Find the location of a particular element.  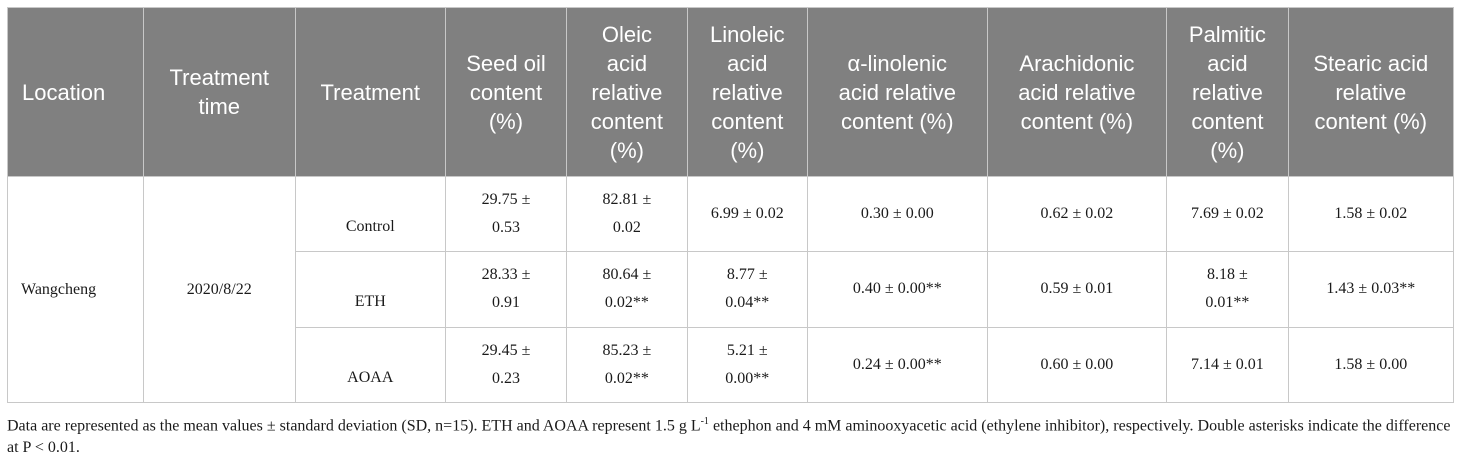

header-seed-oil: Seed oil content (%) is located at coordinates (506, 92).